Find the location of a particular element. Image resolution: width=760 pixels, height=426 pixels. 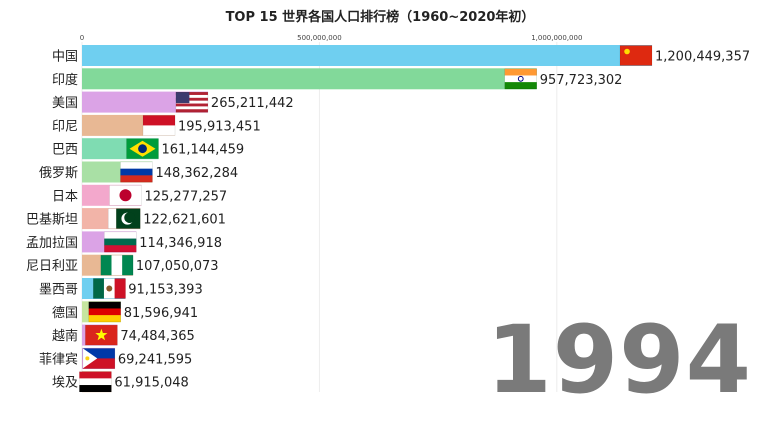

egypt-flag is located at coordinates (95, 381).